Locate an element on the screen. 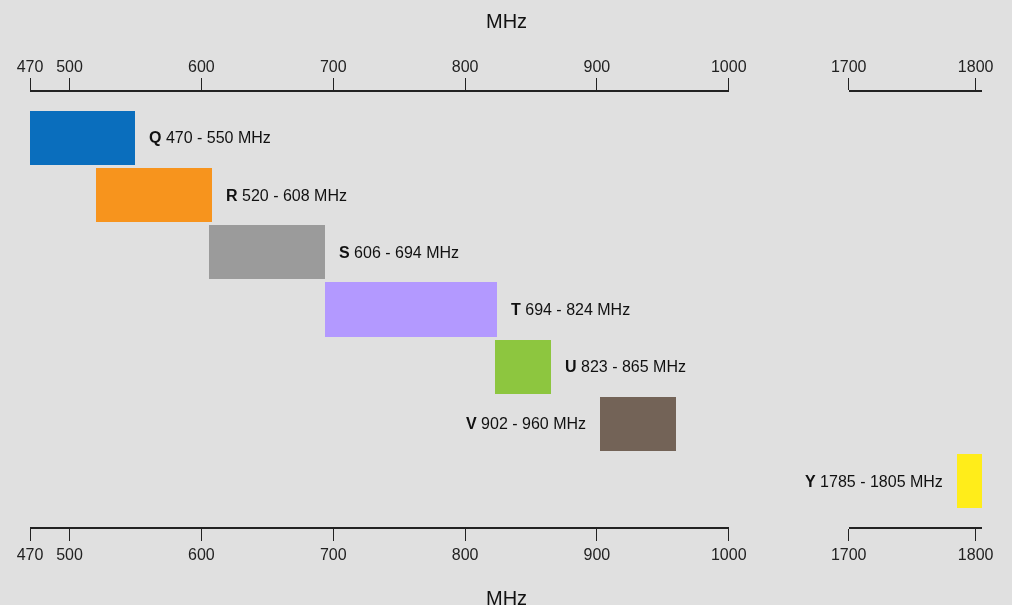 This screenshot has width=1012, height=605. x-tick-label: 1800 is located at coordinates (975, 66).